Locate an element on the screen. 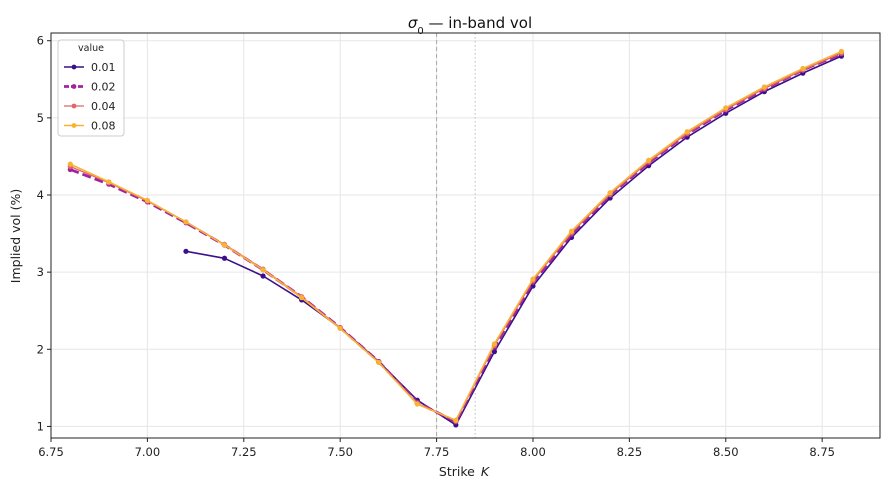  x-axis-label: Strike K is located at coordinates (465, 471).